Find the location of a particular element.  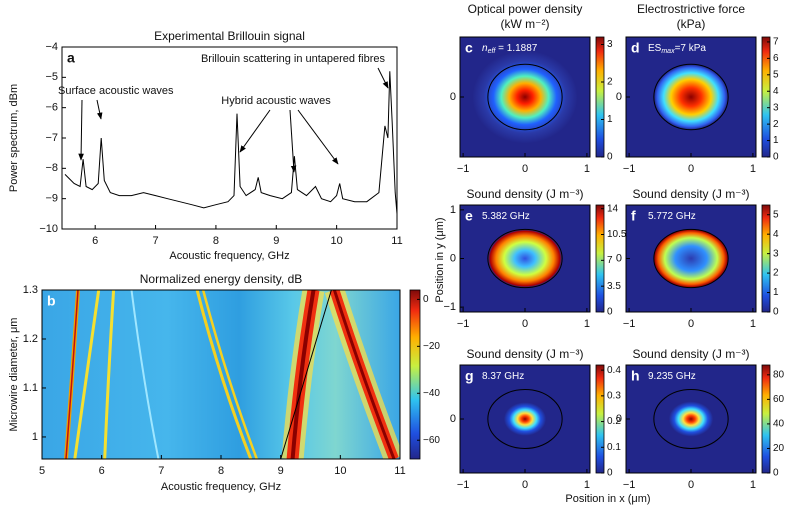

panel-label: d is located at coordinates (635, 48).